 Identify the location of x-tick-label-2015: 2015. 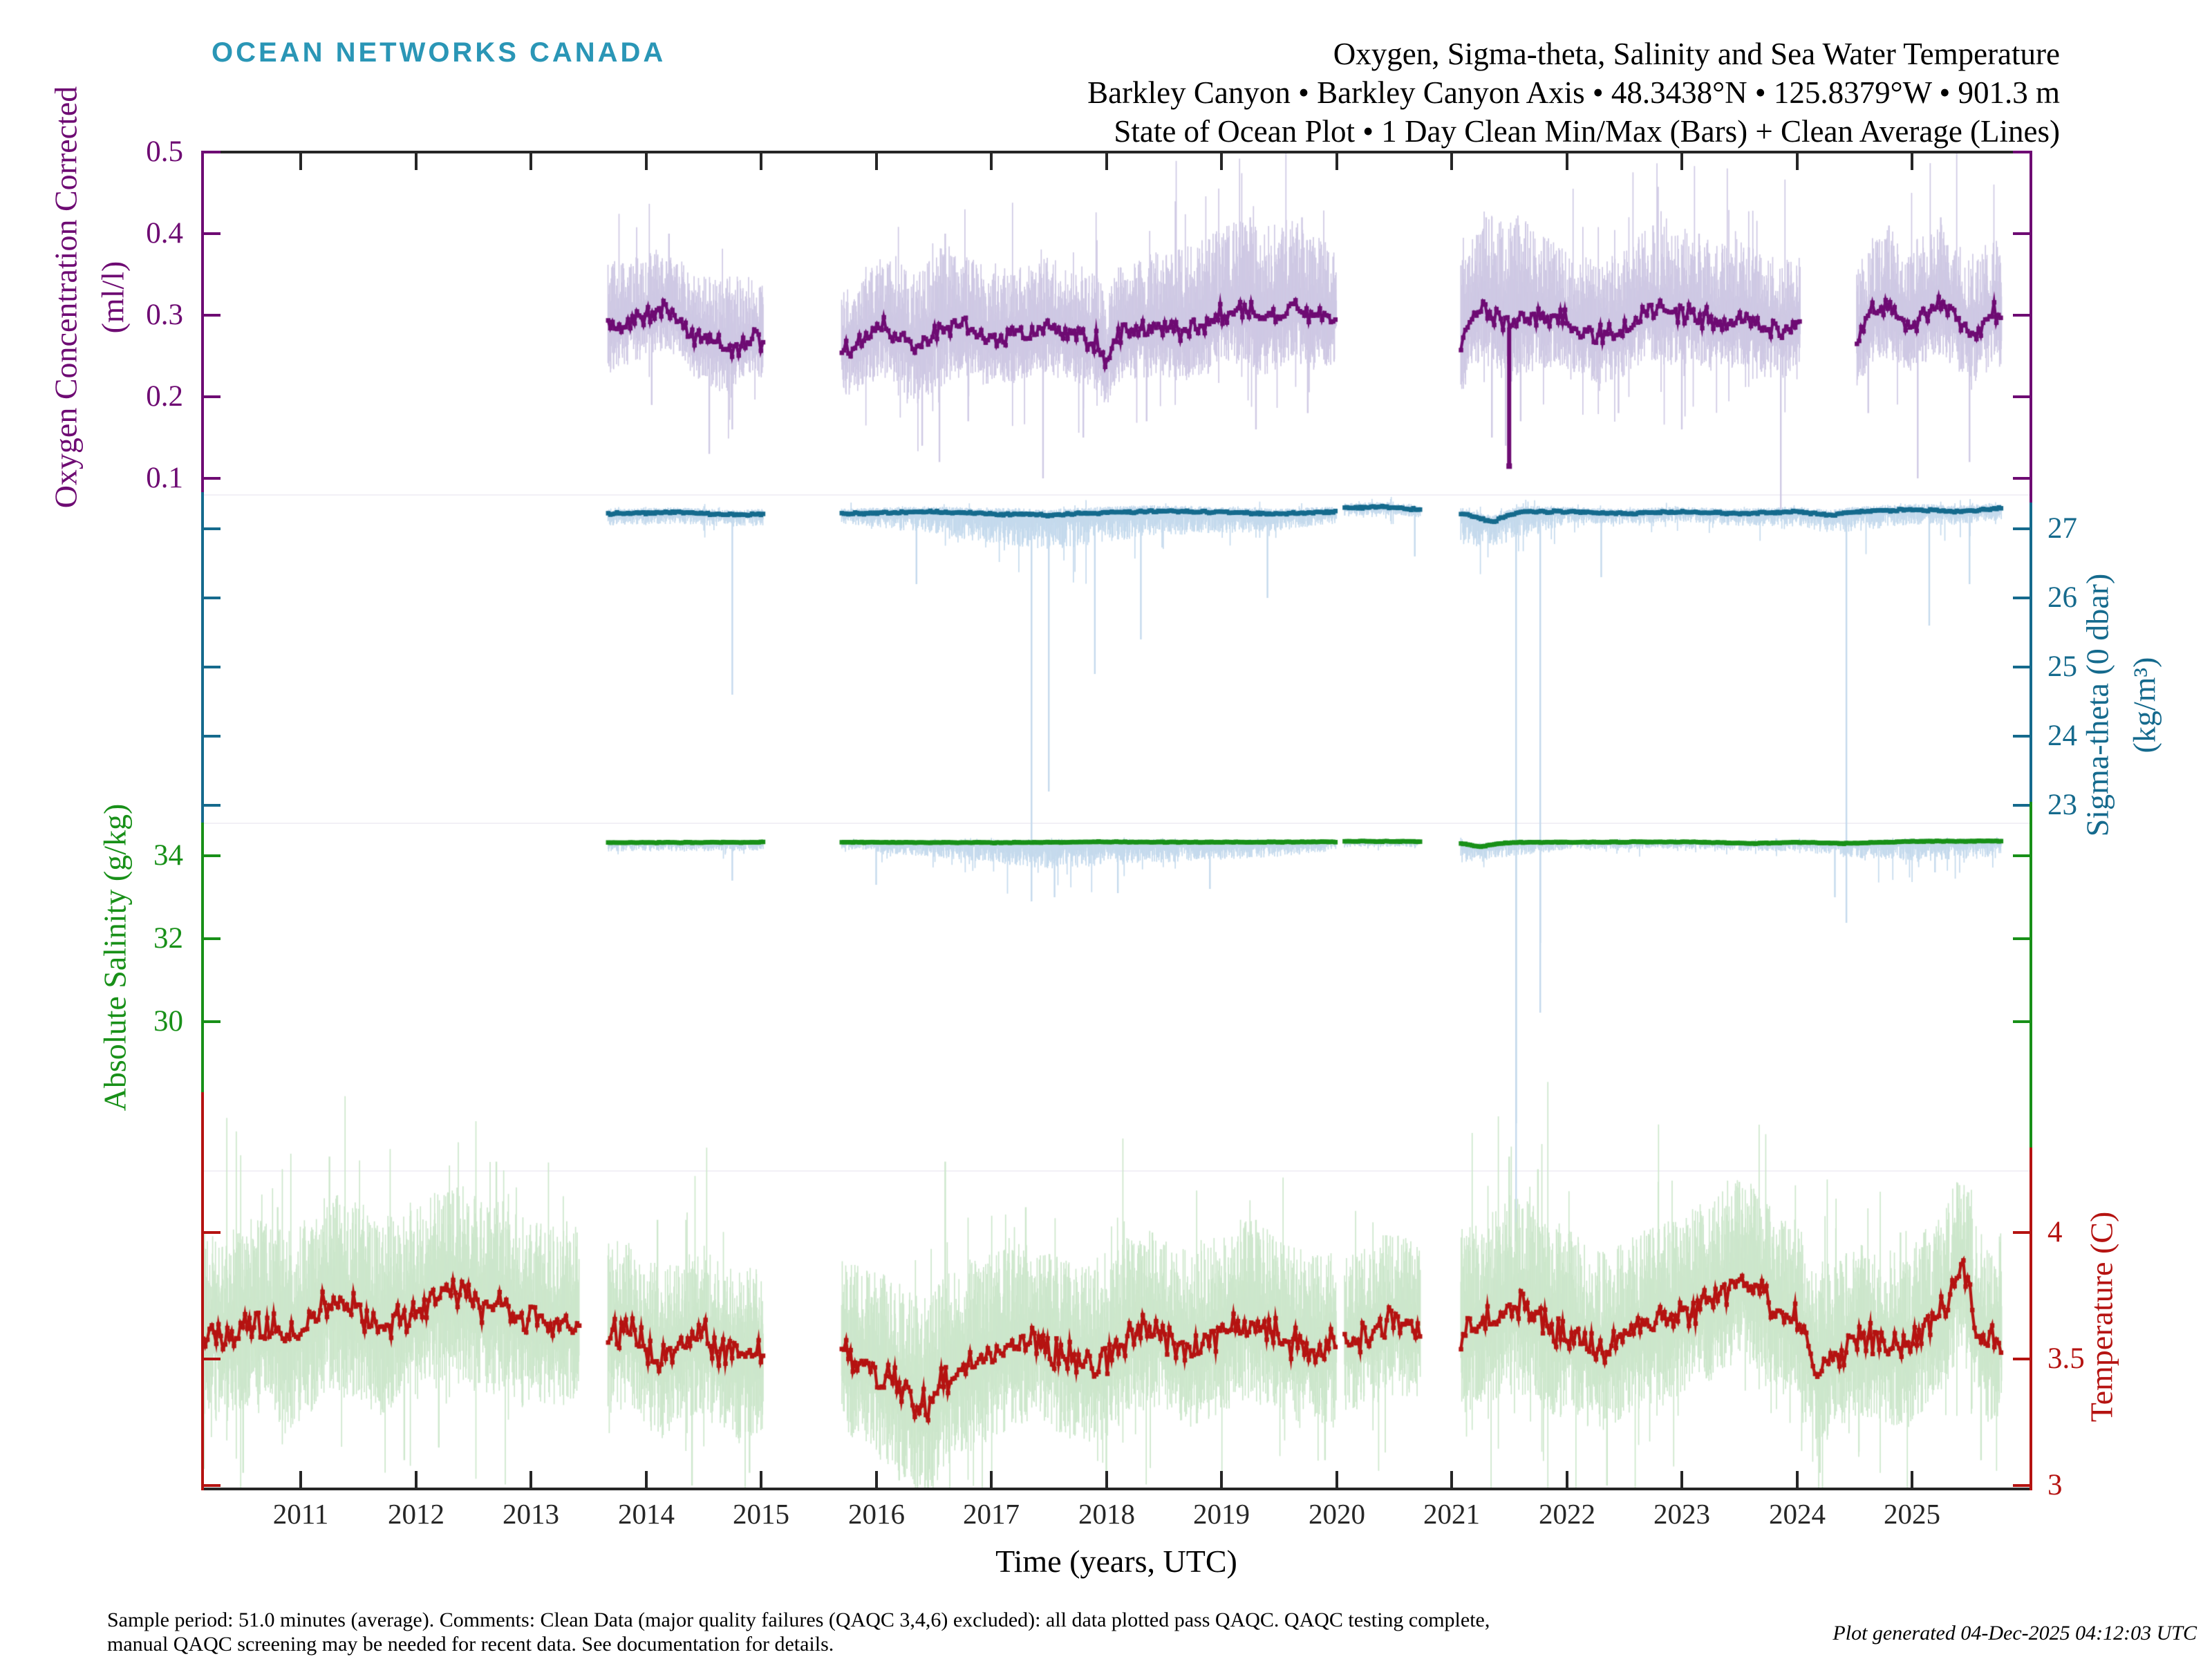
(761, 1514).